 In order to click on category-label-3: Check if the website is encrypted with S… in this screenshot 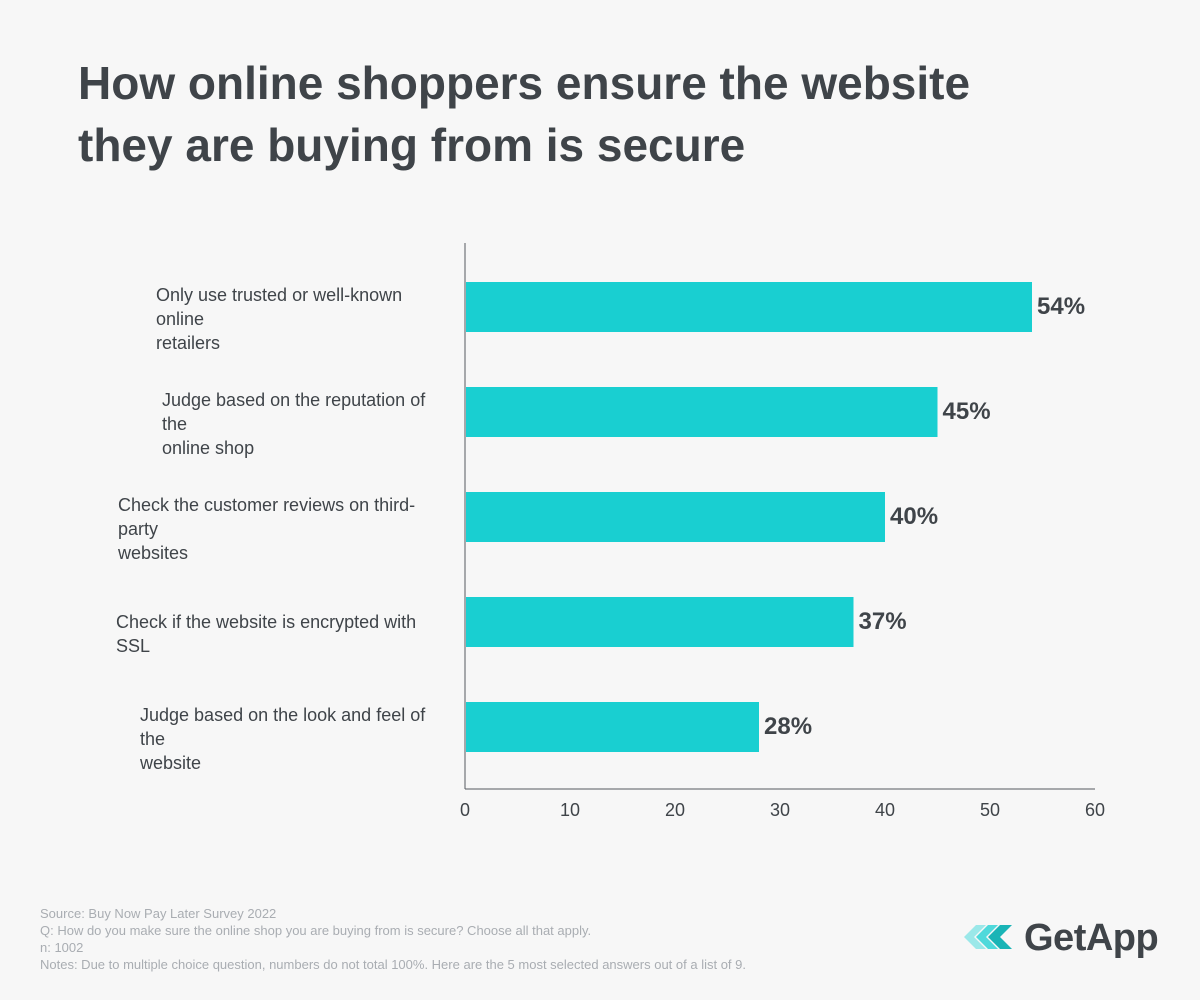, I will do `click(285, 634)`.